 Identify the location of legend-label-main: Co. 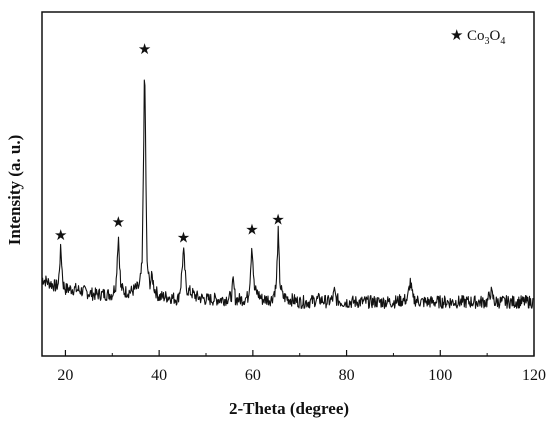
(476, 36).